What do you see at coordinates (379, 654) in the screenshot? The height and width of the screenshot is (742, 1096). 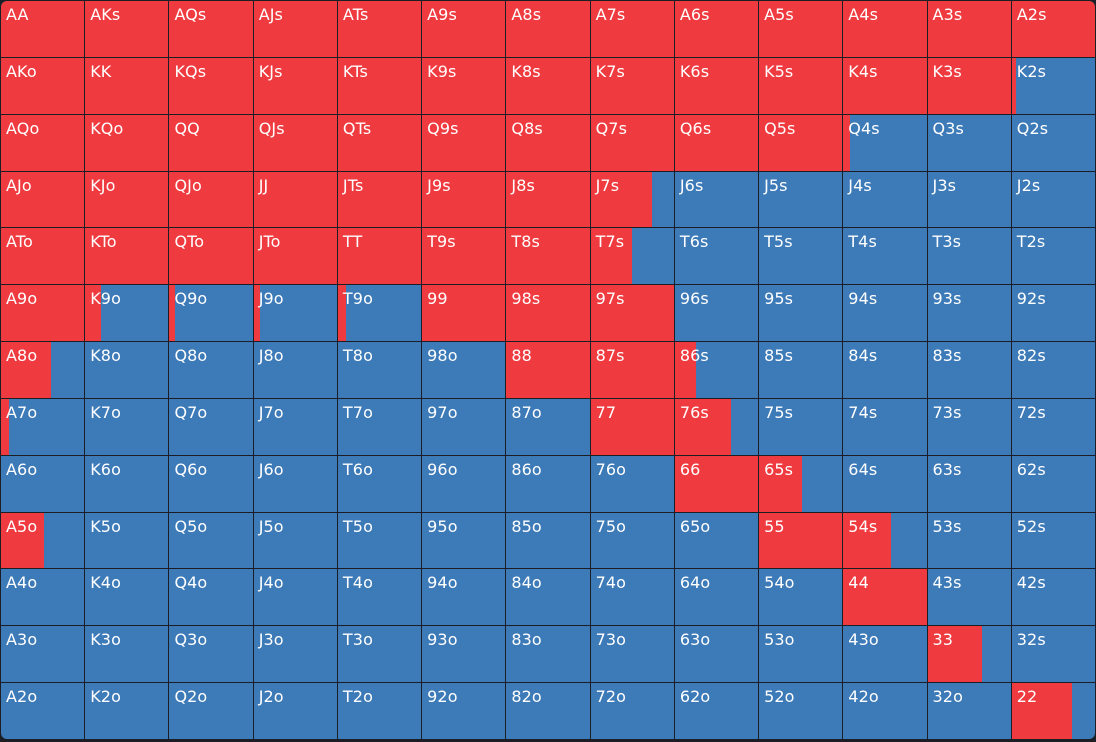 I see `hand-cell-t3o: T3o` at bounding box center [379, 654].